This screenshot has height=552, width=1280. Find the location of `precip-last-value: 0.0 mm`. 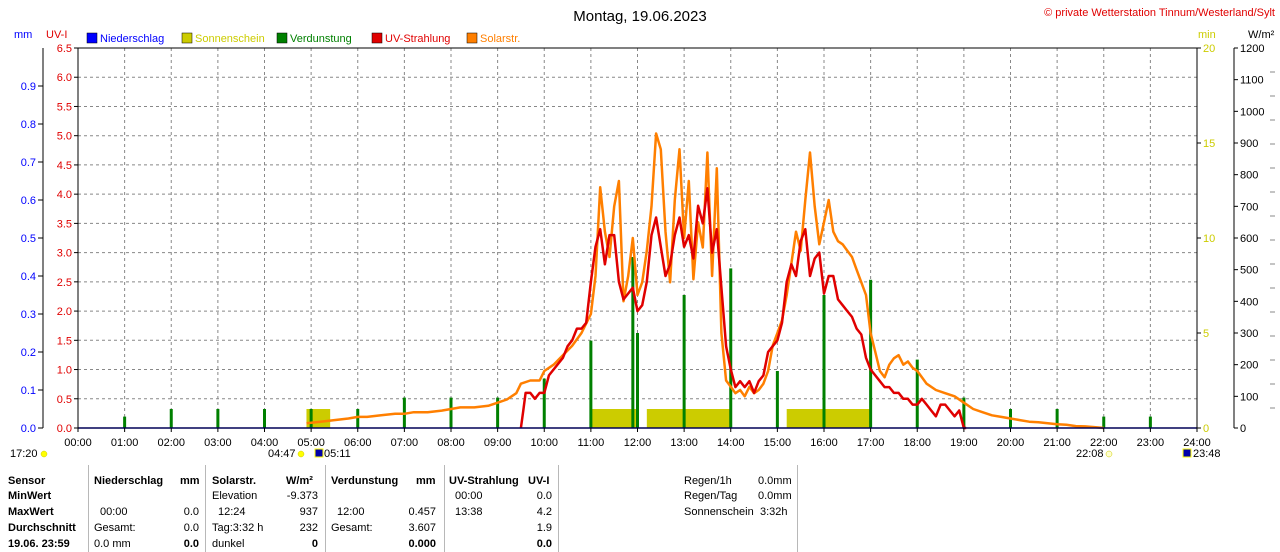

precip-last-value: 0.0 mm is located at coordinates (112, 544).